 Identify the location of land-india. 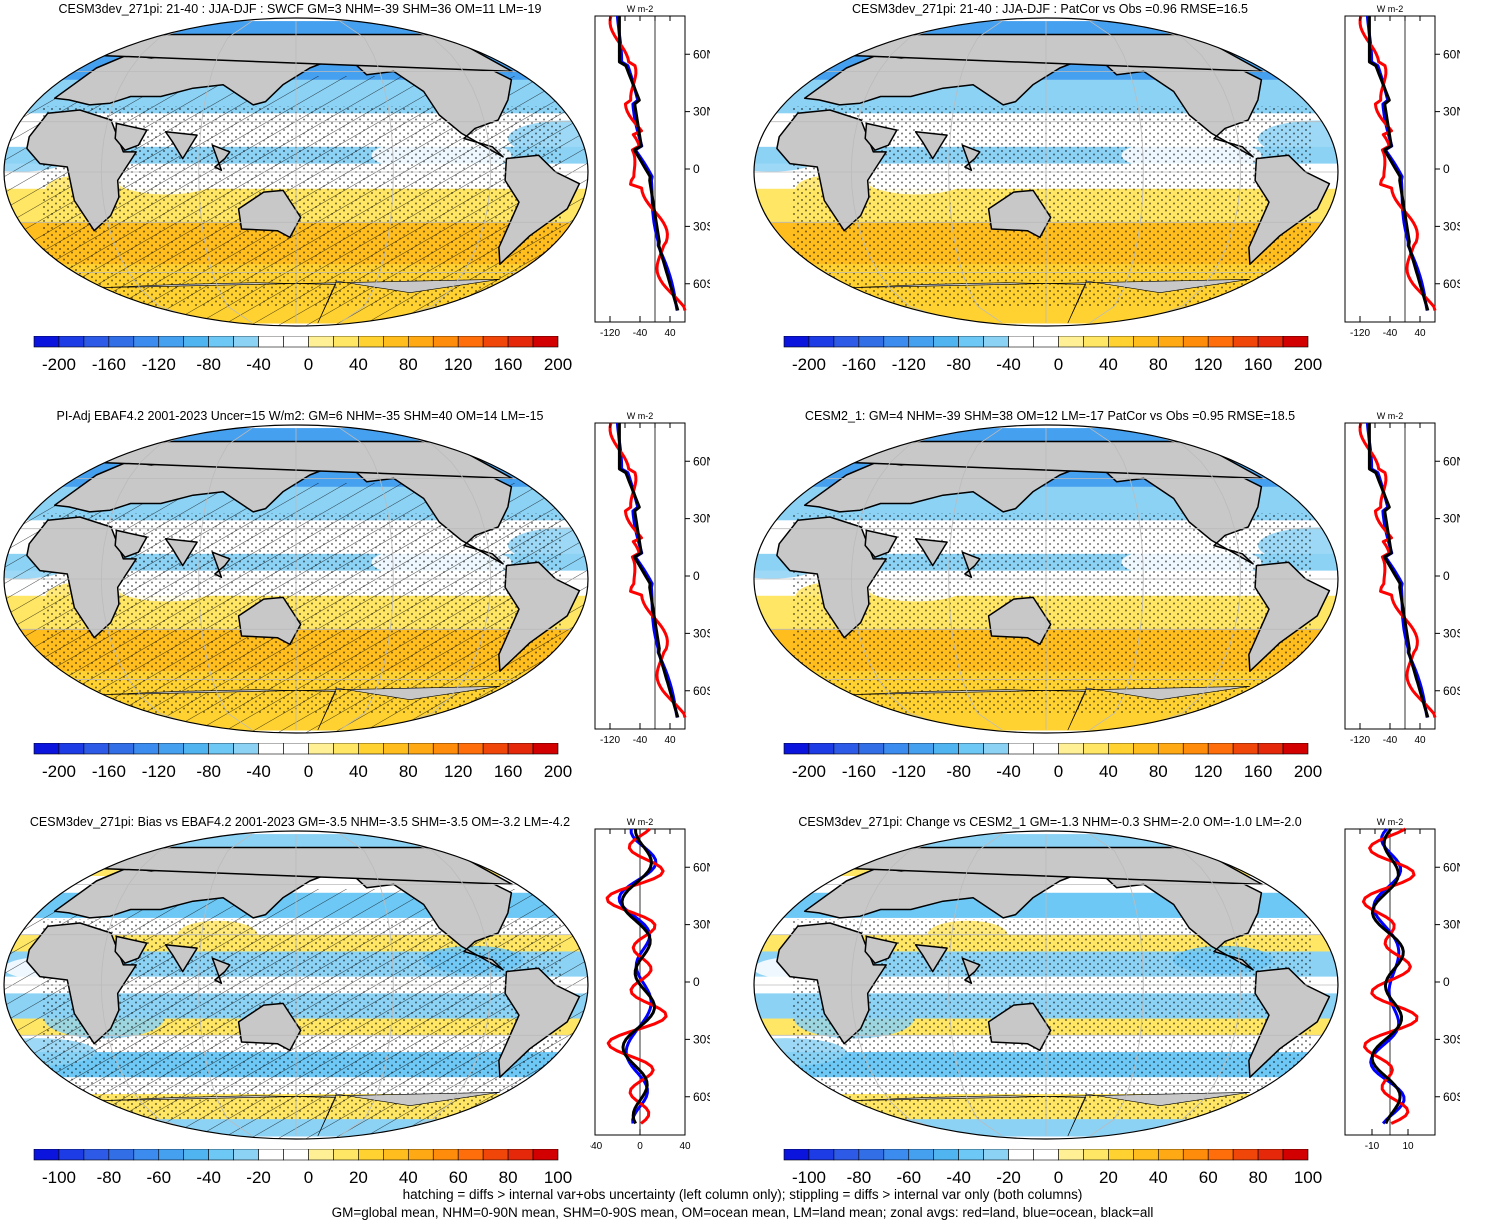
(181, 145).